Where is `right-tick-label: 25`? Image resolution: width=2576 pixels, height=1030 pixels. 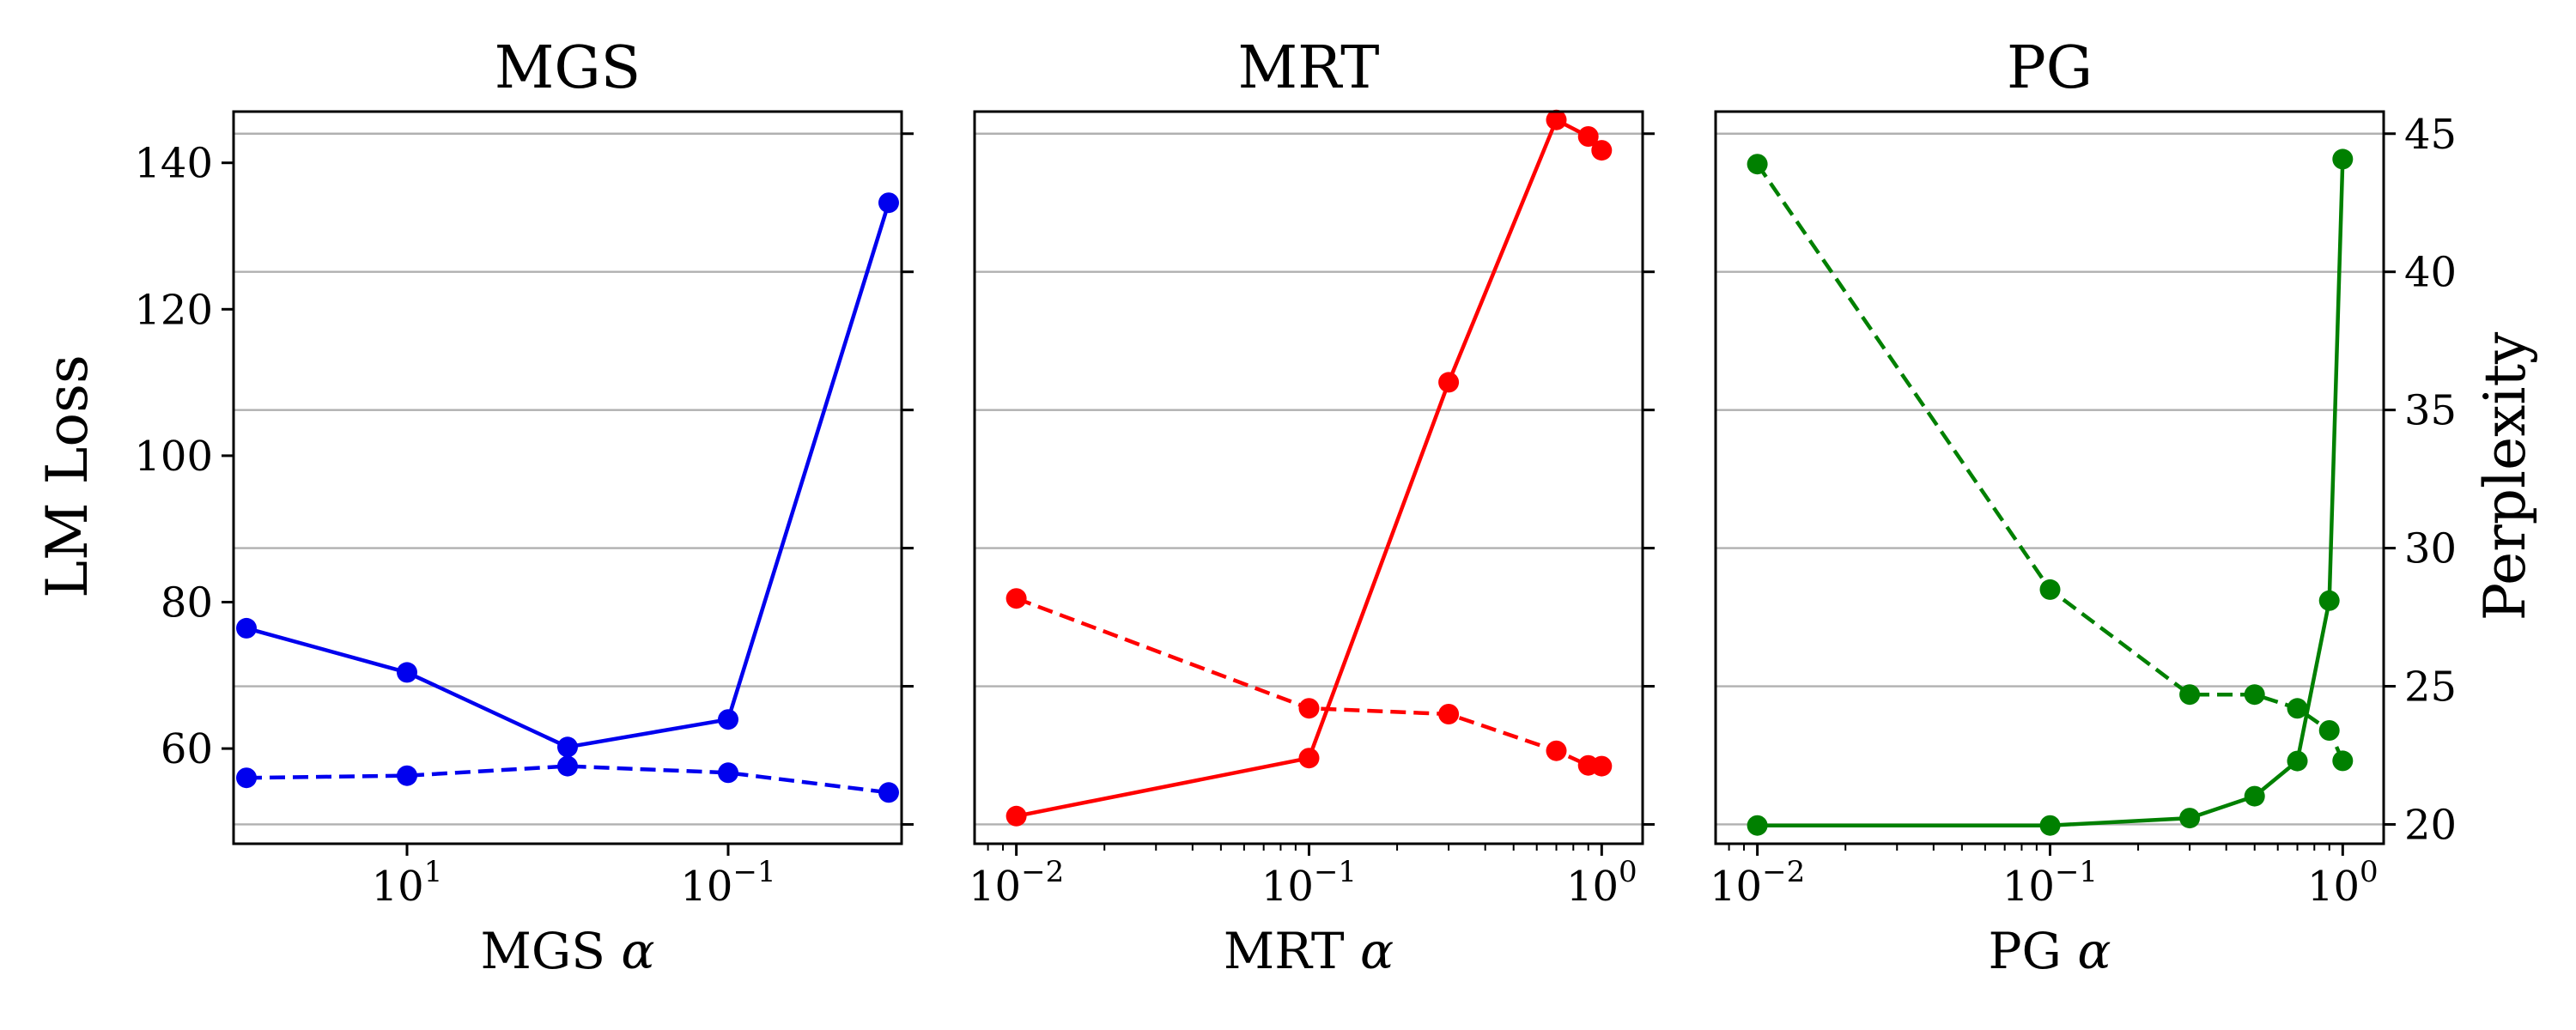 right-tick-label: 25 is located at coordinates (2430, 687).